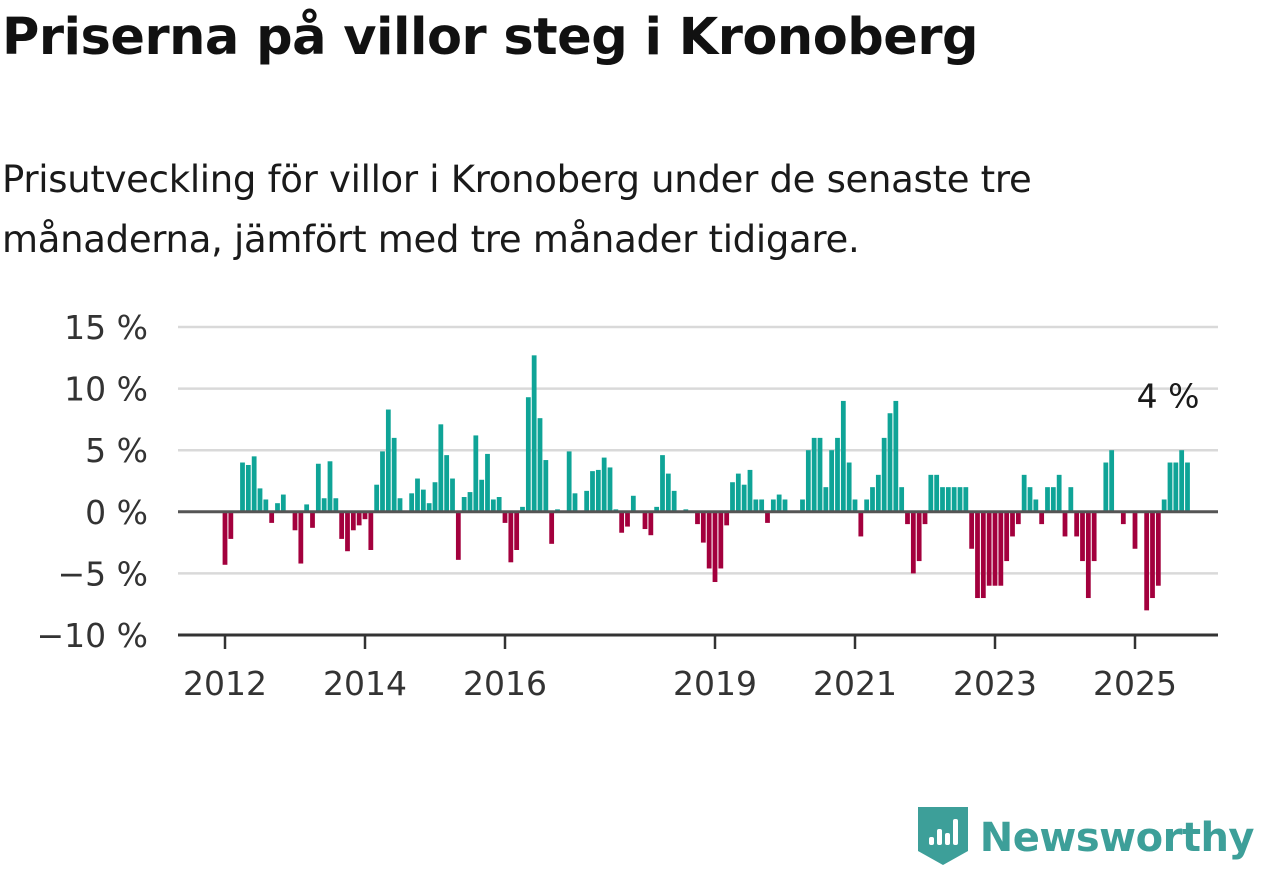 The height and width of the screenshot is (879, 1262). Describe the element at coordinates (715, 683) in the screenshot. I see `x-tick-label: 2019` at that location.